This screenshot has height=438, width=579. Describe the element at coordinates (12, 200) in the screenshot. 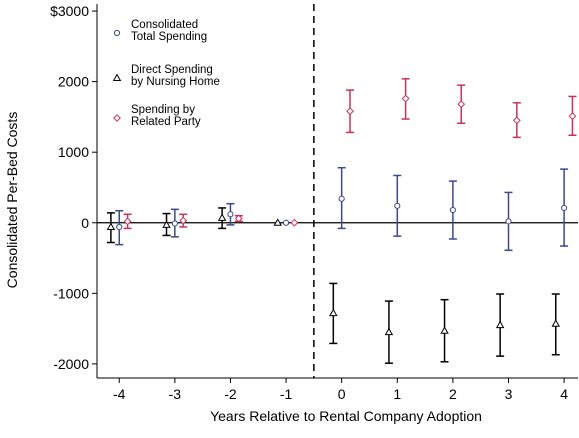

I see `y-axis-label: Consolidated Per-Bed Costs` at that location.